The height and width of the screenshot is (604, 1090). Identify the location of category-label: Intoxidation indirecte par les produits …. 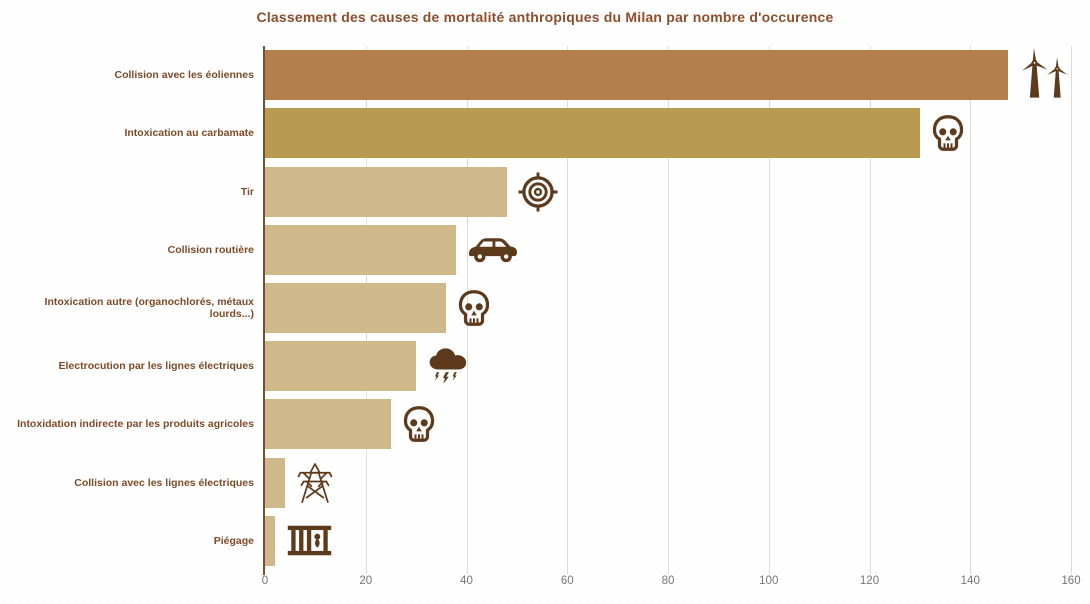
(135, 424).